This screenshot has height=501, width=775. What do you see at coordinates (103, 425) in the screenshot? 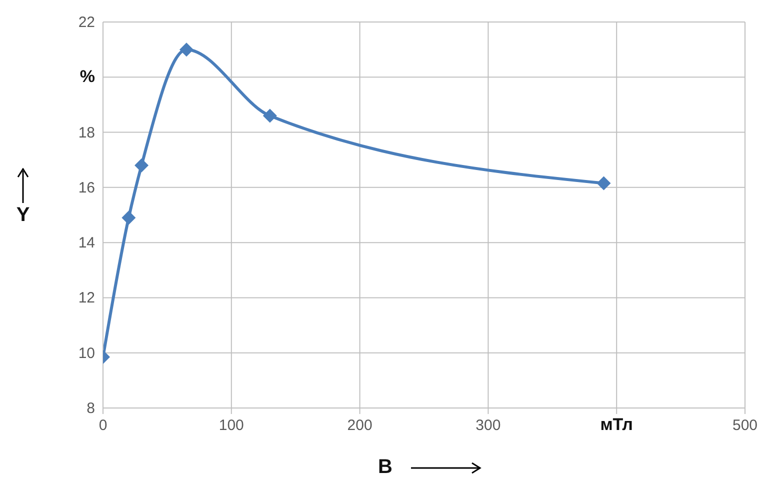
I see `x-tick-label: 0` at bounding box center [103, 425].